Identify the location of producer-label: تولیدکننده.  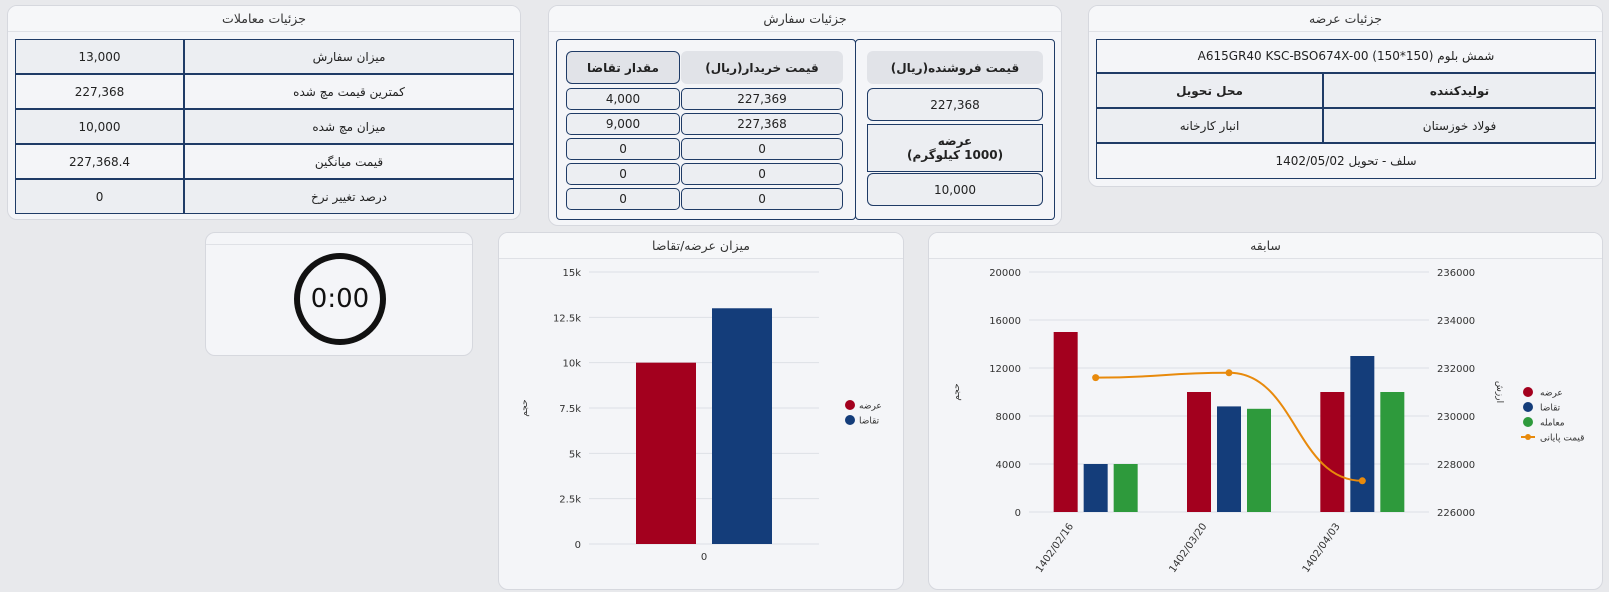
(1459, 90).